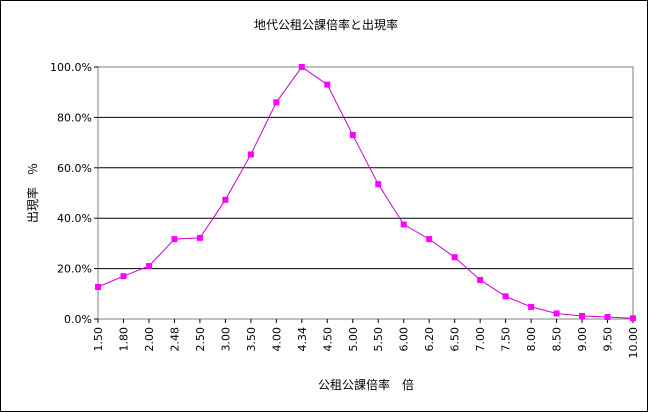 The width and height of the screenshot is (648, 412). I want to click on x-tick-label: 2.00, so click(149, 339).